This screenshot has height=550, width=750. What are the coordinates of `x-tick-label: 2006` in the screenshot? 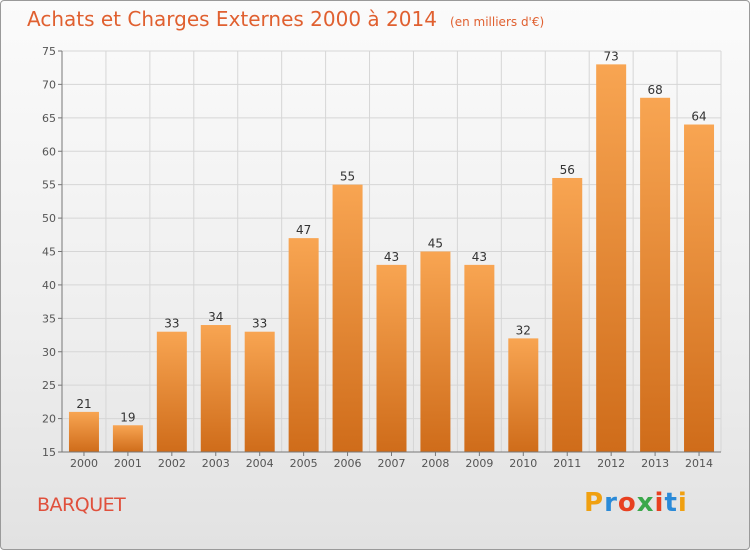 It's located at (348, 463).